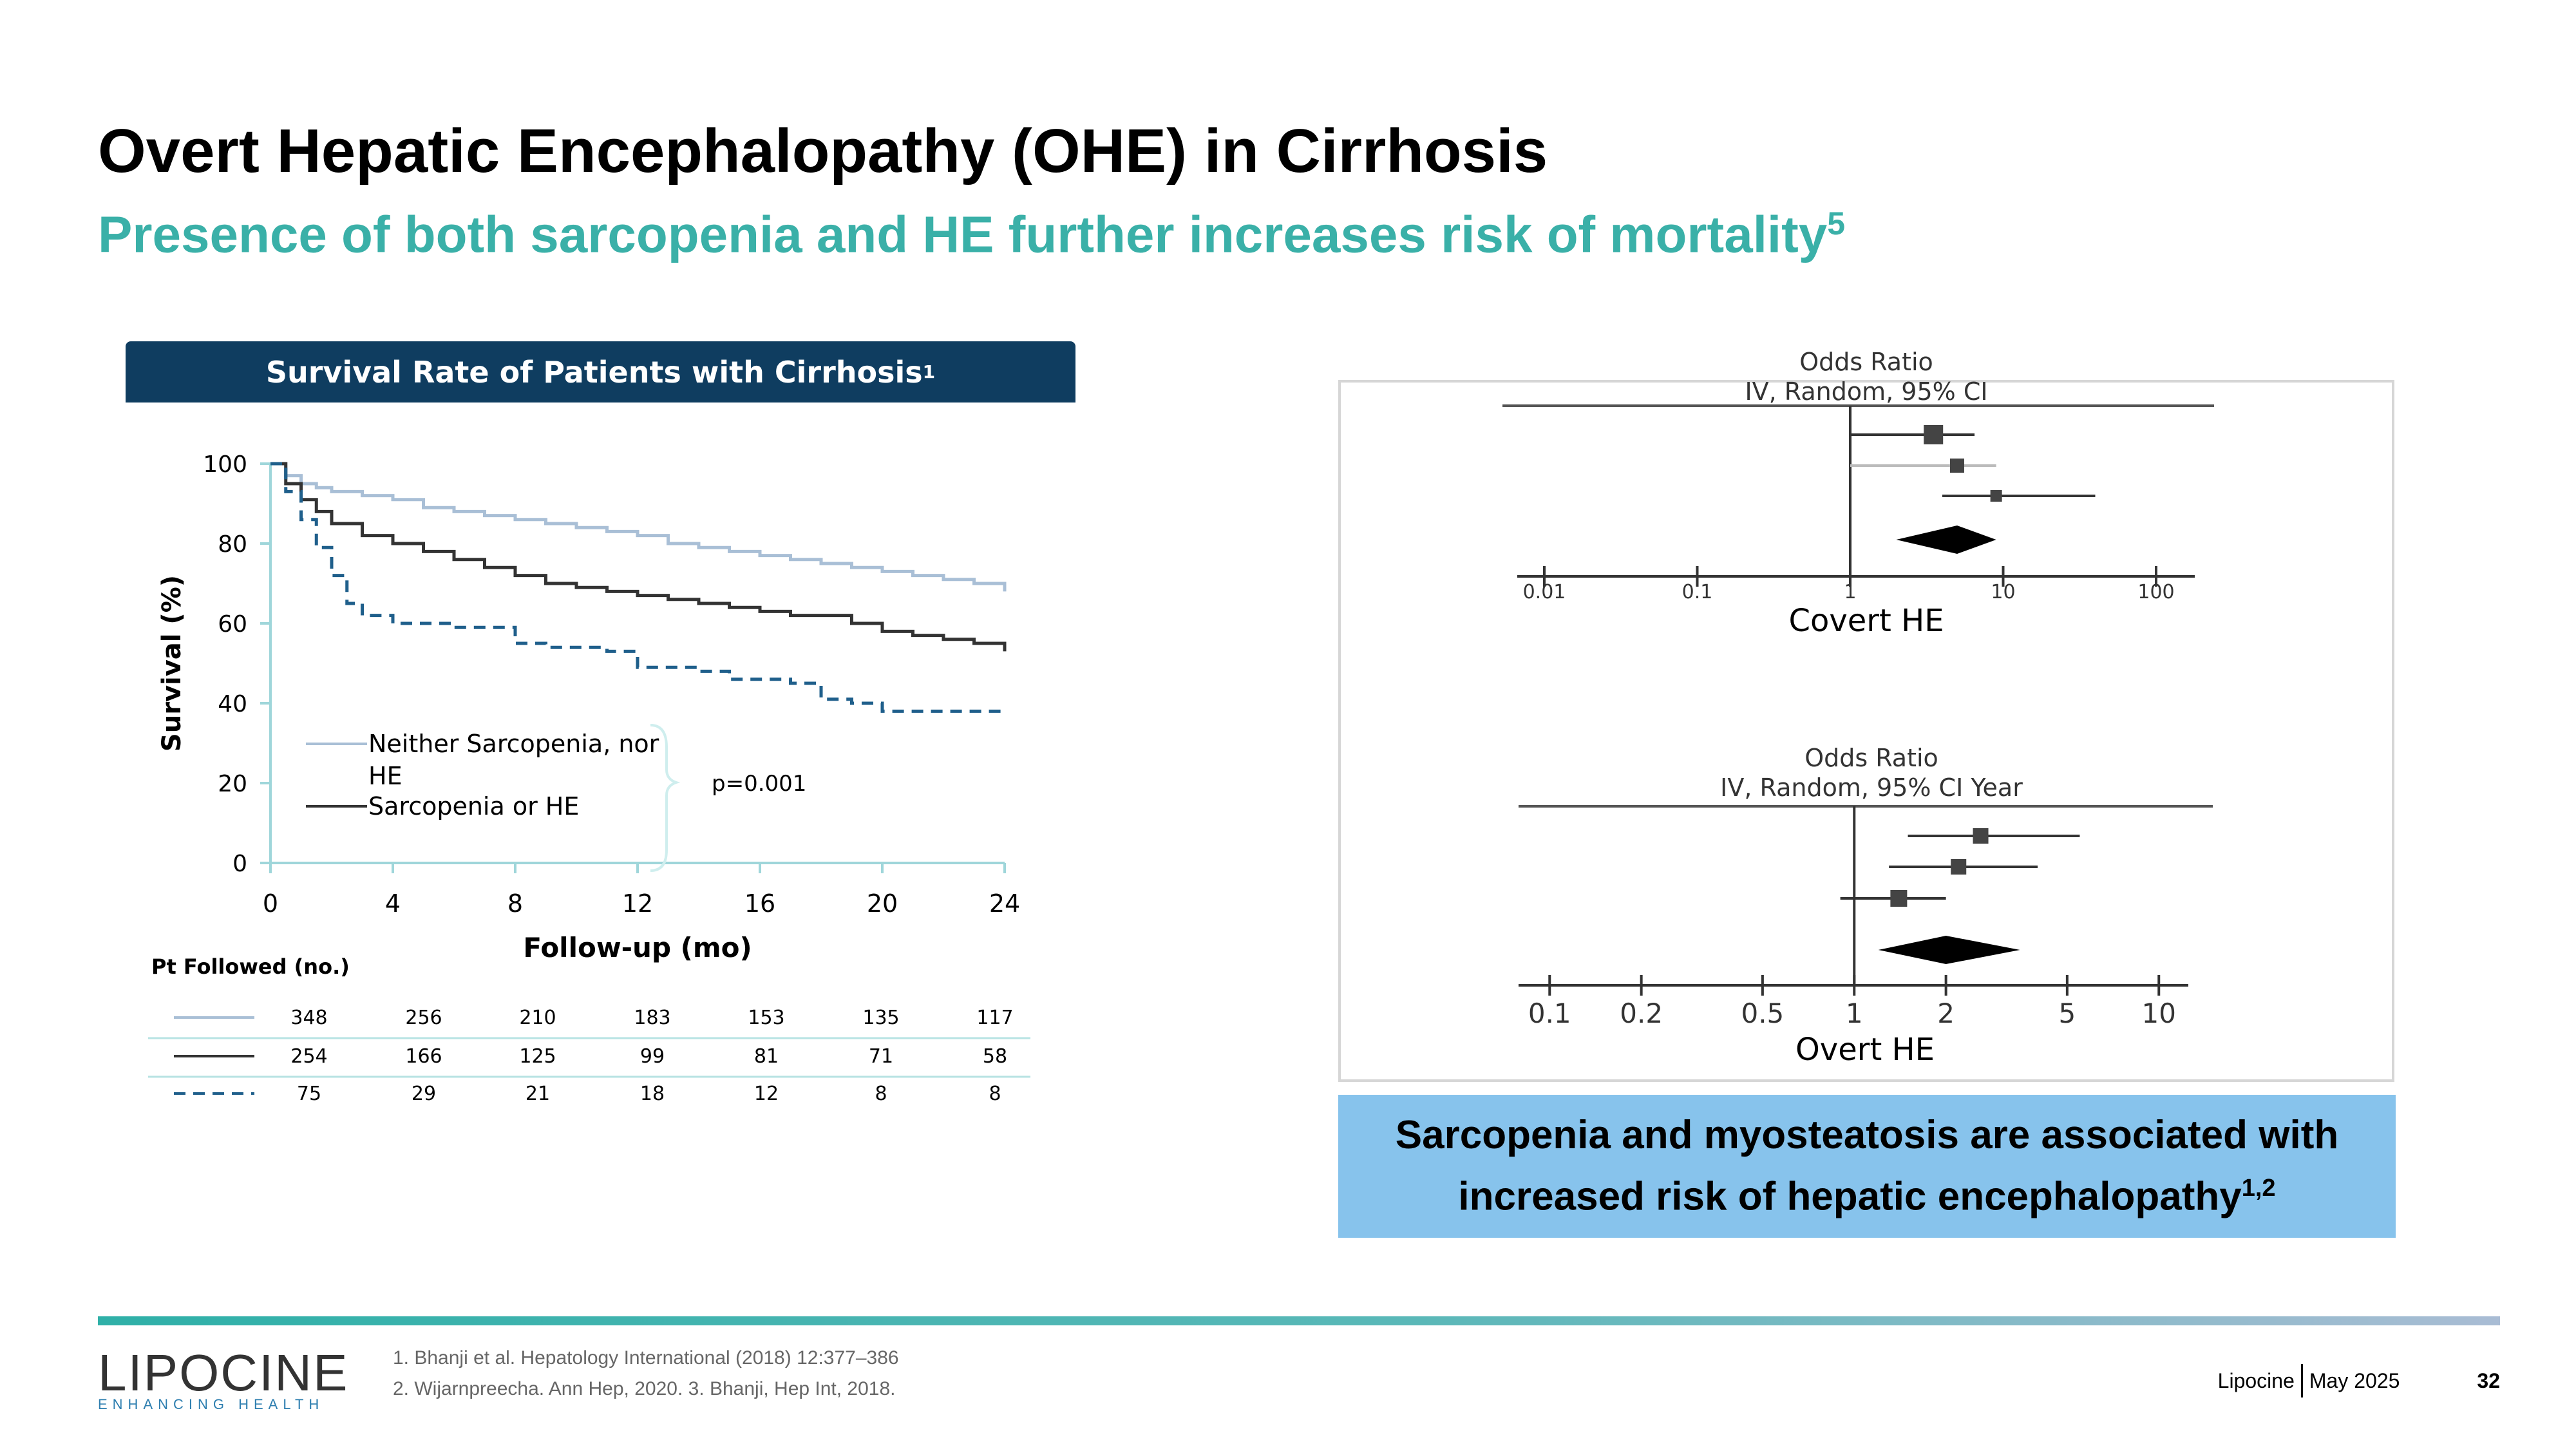 This screenshot has width=2576, height=1449. I want to click on x-tick-label: 0, so click(270, 904).